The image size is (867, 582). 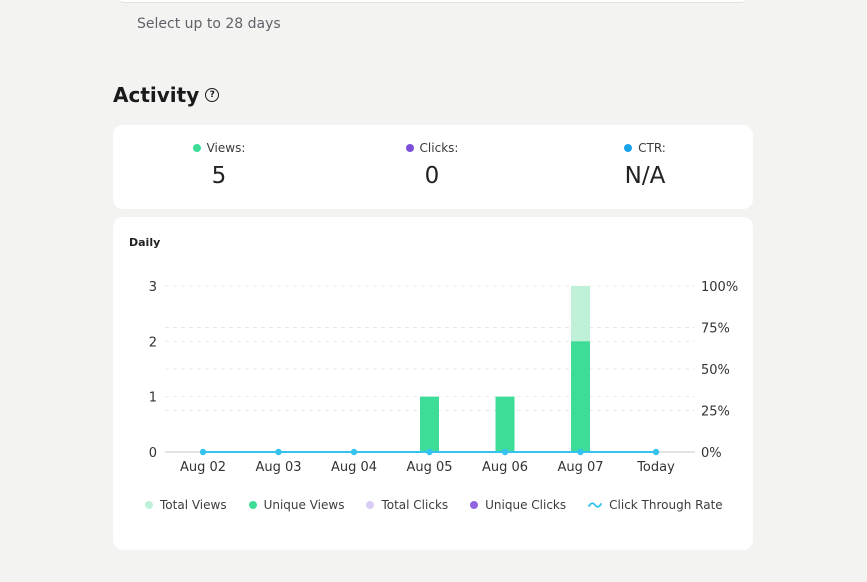 What do you see at coordinates (370, 505) in the screenshot?
I see `total-clicks-dot-icon` at bounding box center [370, 505].